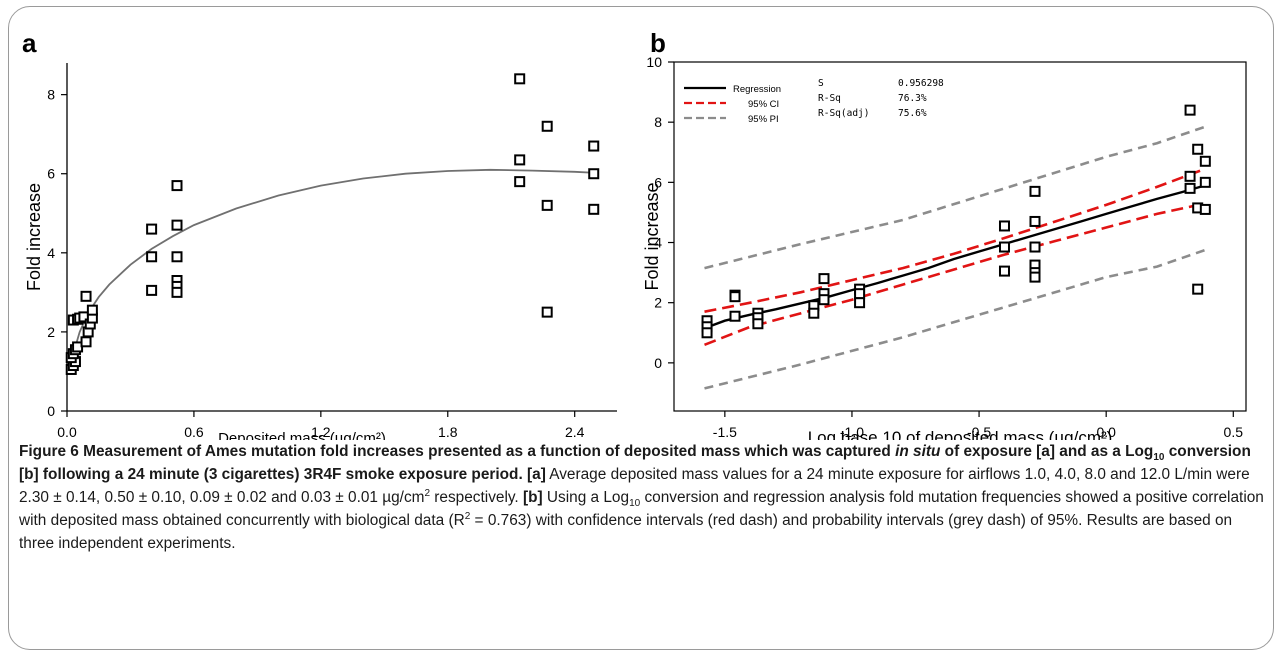 This screenshot has height=656, width=1282. Describe the element at coordinates (635, 504) in the screenshot. I see `caption-b-sub: 10` at that location.